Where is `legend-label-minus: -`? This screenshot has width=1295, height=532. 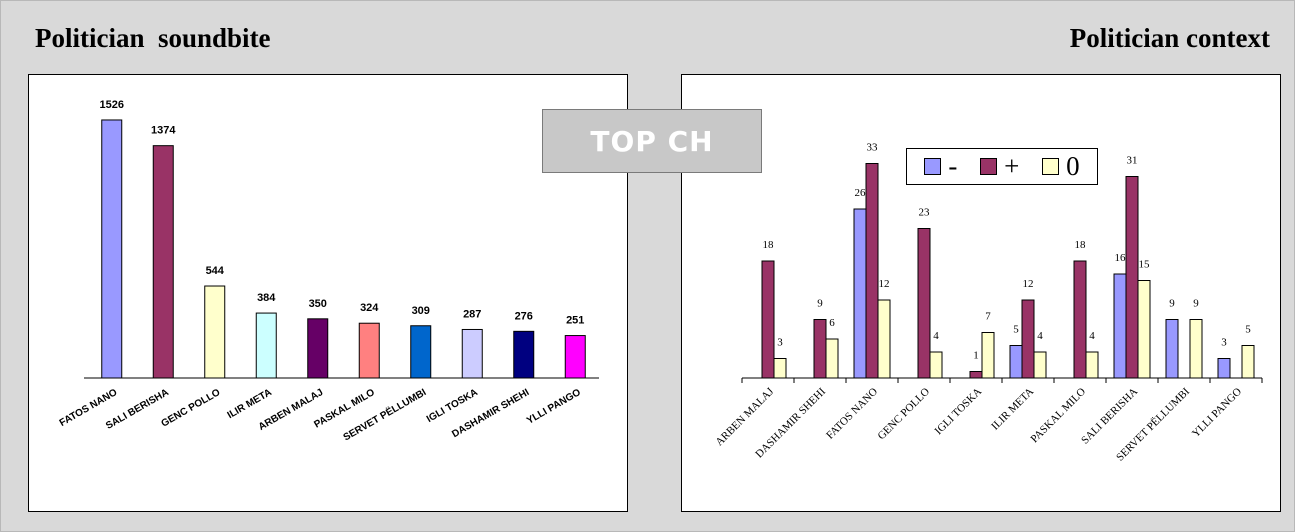
legend-label-minus: - is located at coordinates (953, 166).